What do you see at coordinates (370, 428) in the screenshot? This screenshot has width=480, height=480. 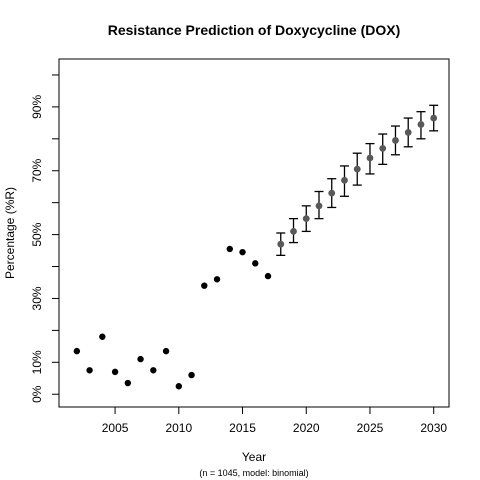 I see `x-tick-label: 2025` at bounding box center [370, 428].